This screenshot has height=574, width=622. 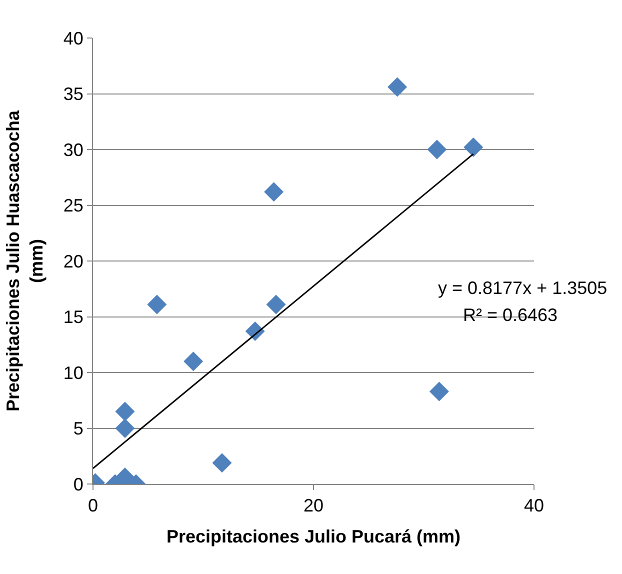 What do you see at coordinates (78, 428) in the screenshot?
I see `y-tick-label: 5` at bounding box center [78, 428].